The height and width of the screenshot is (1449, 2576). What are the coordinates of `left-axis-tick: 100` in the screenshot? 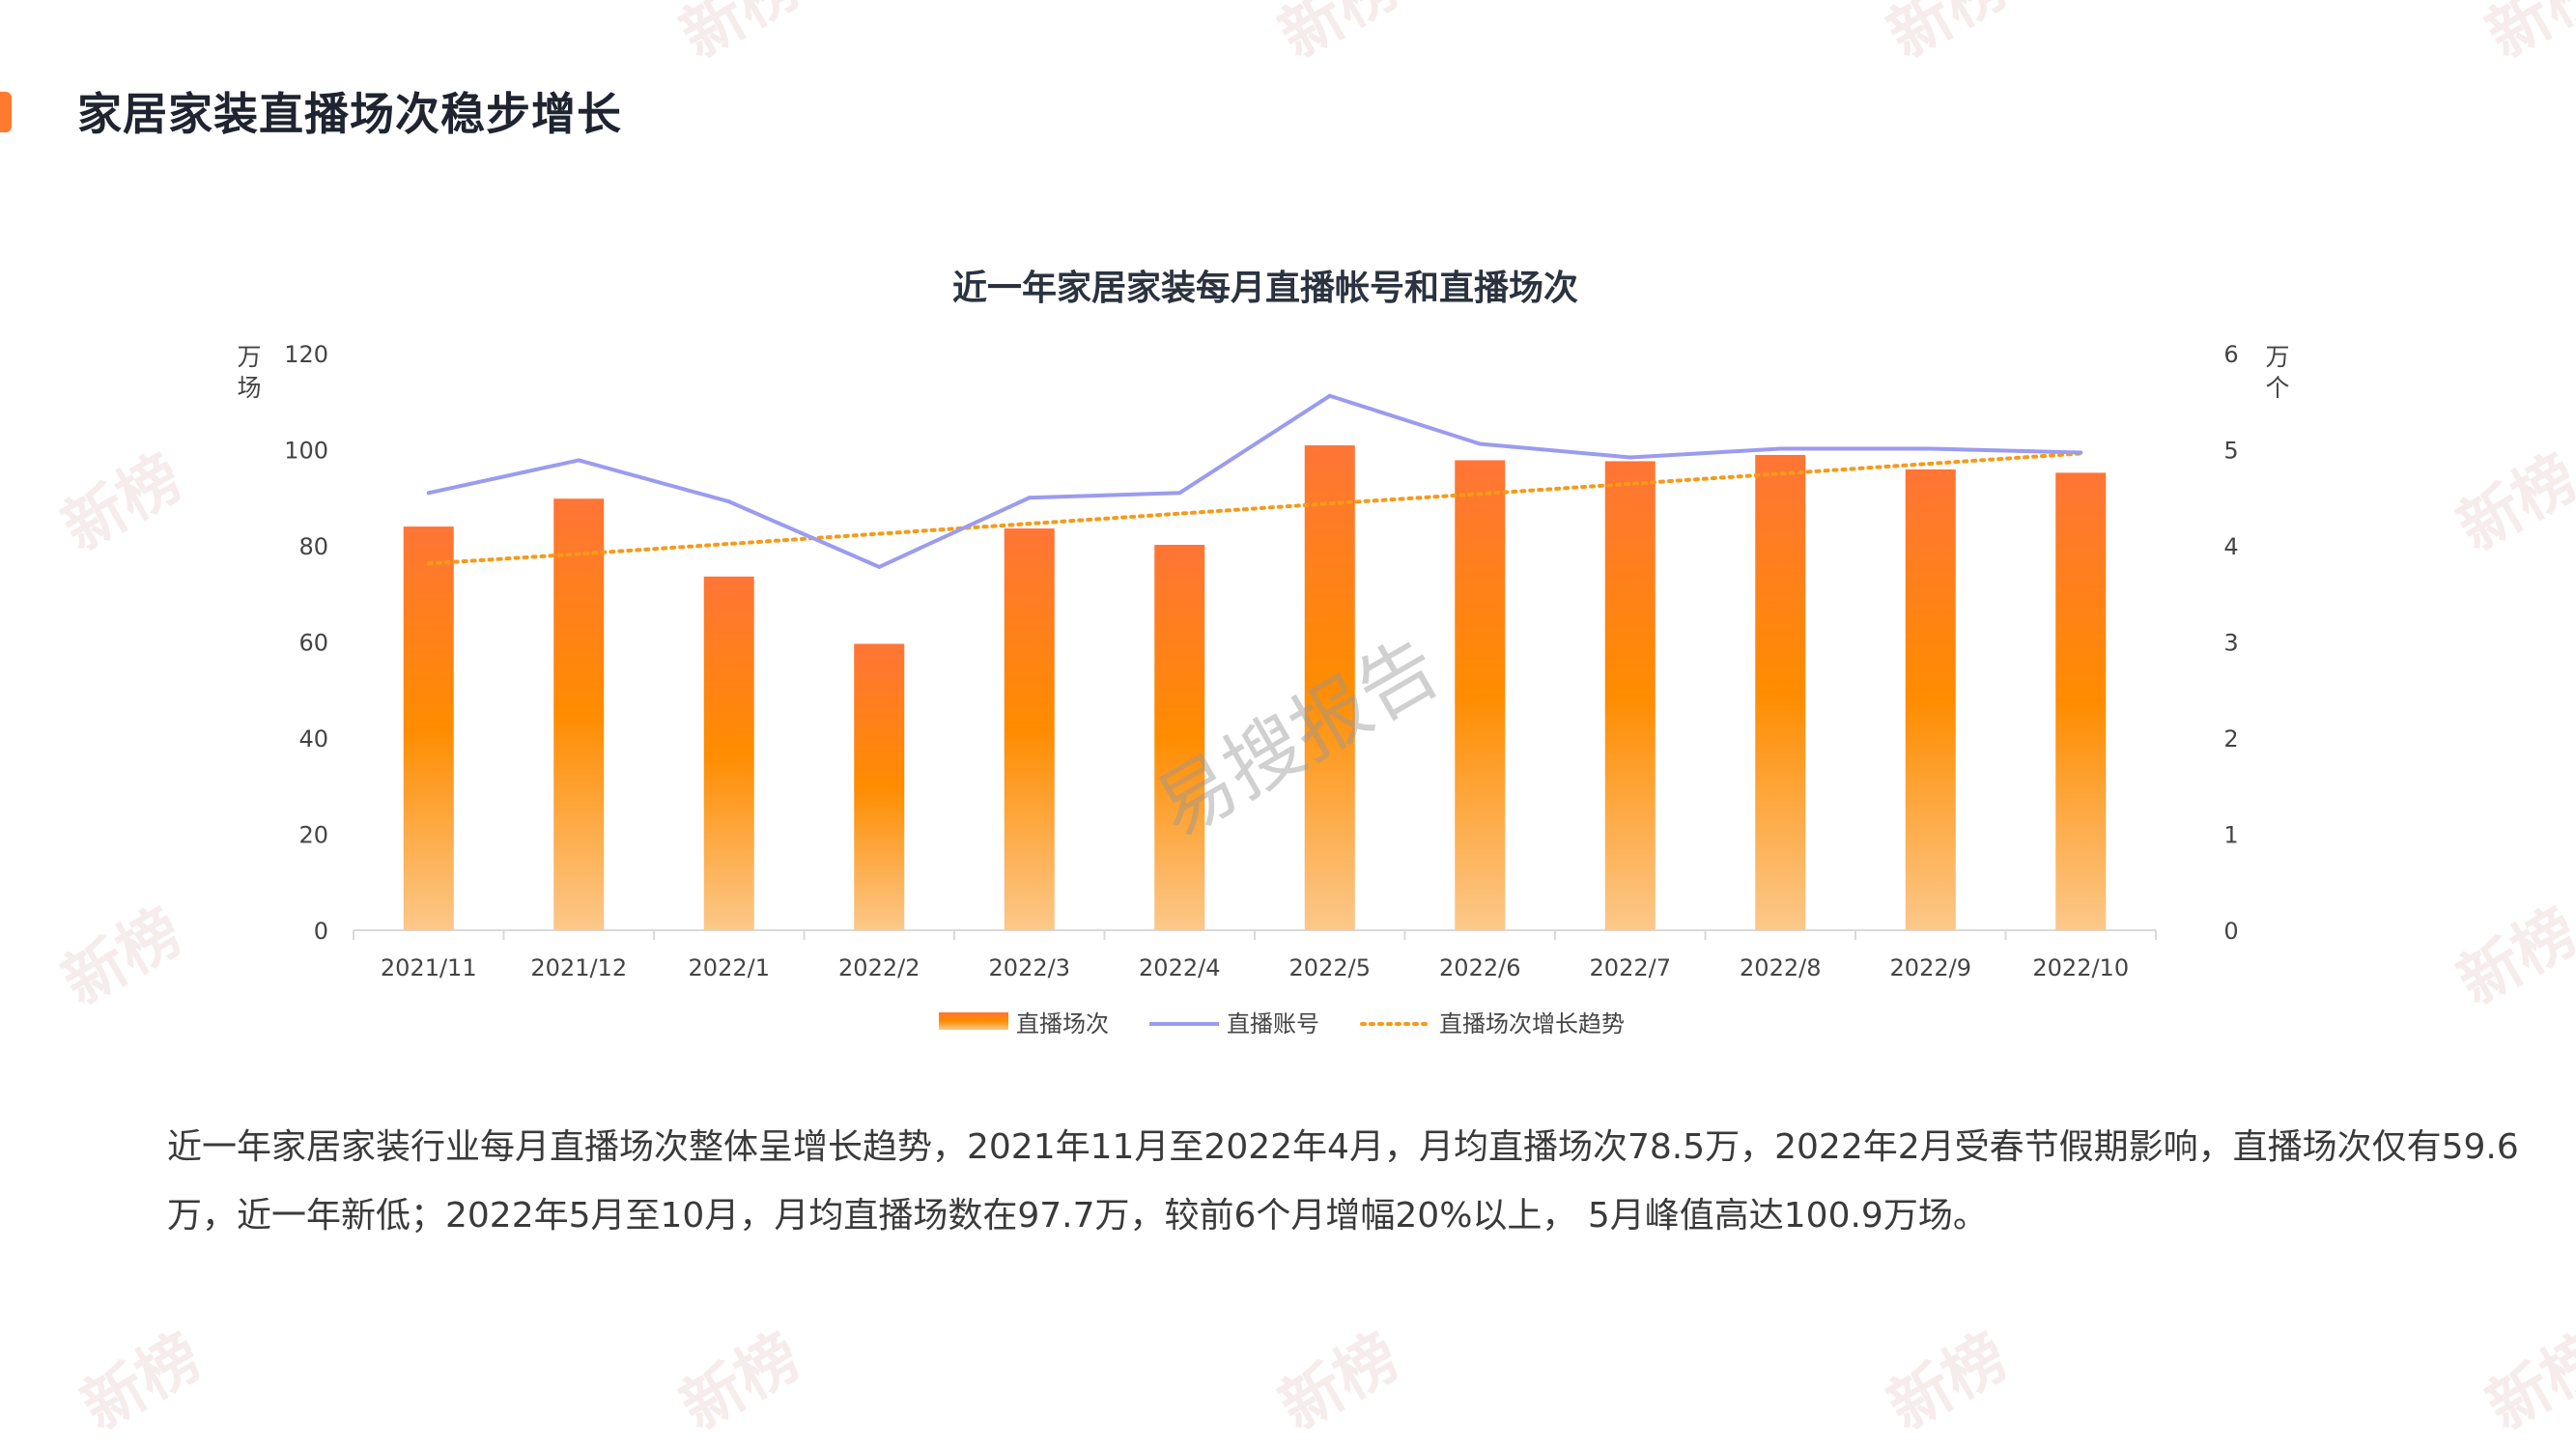 It's located at (306, 451).